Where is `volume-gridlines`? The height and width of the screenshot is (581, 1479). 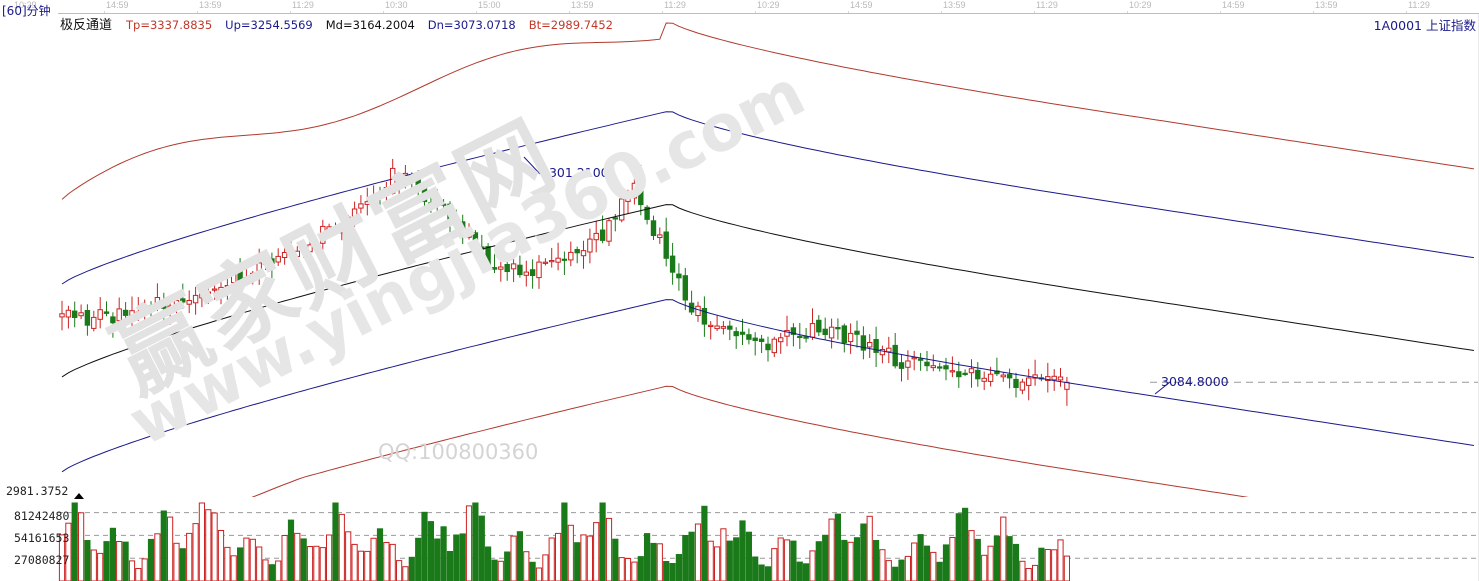 volume-gridlines is located at coordinates (768, 535).